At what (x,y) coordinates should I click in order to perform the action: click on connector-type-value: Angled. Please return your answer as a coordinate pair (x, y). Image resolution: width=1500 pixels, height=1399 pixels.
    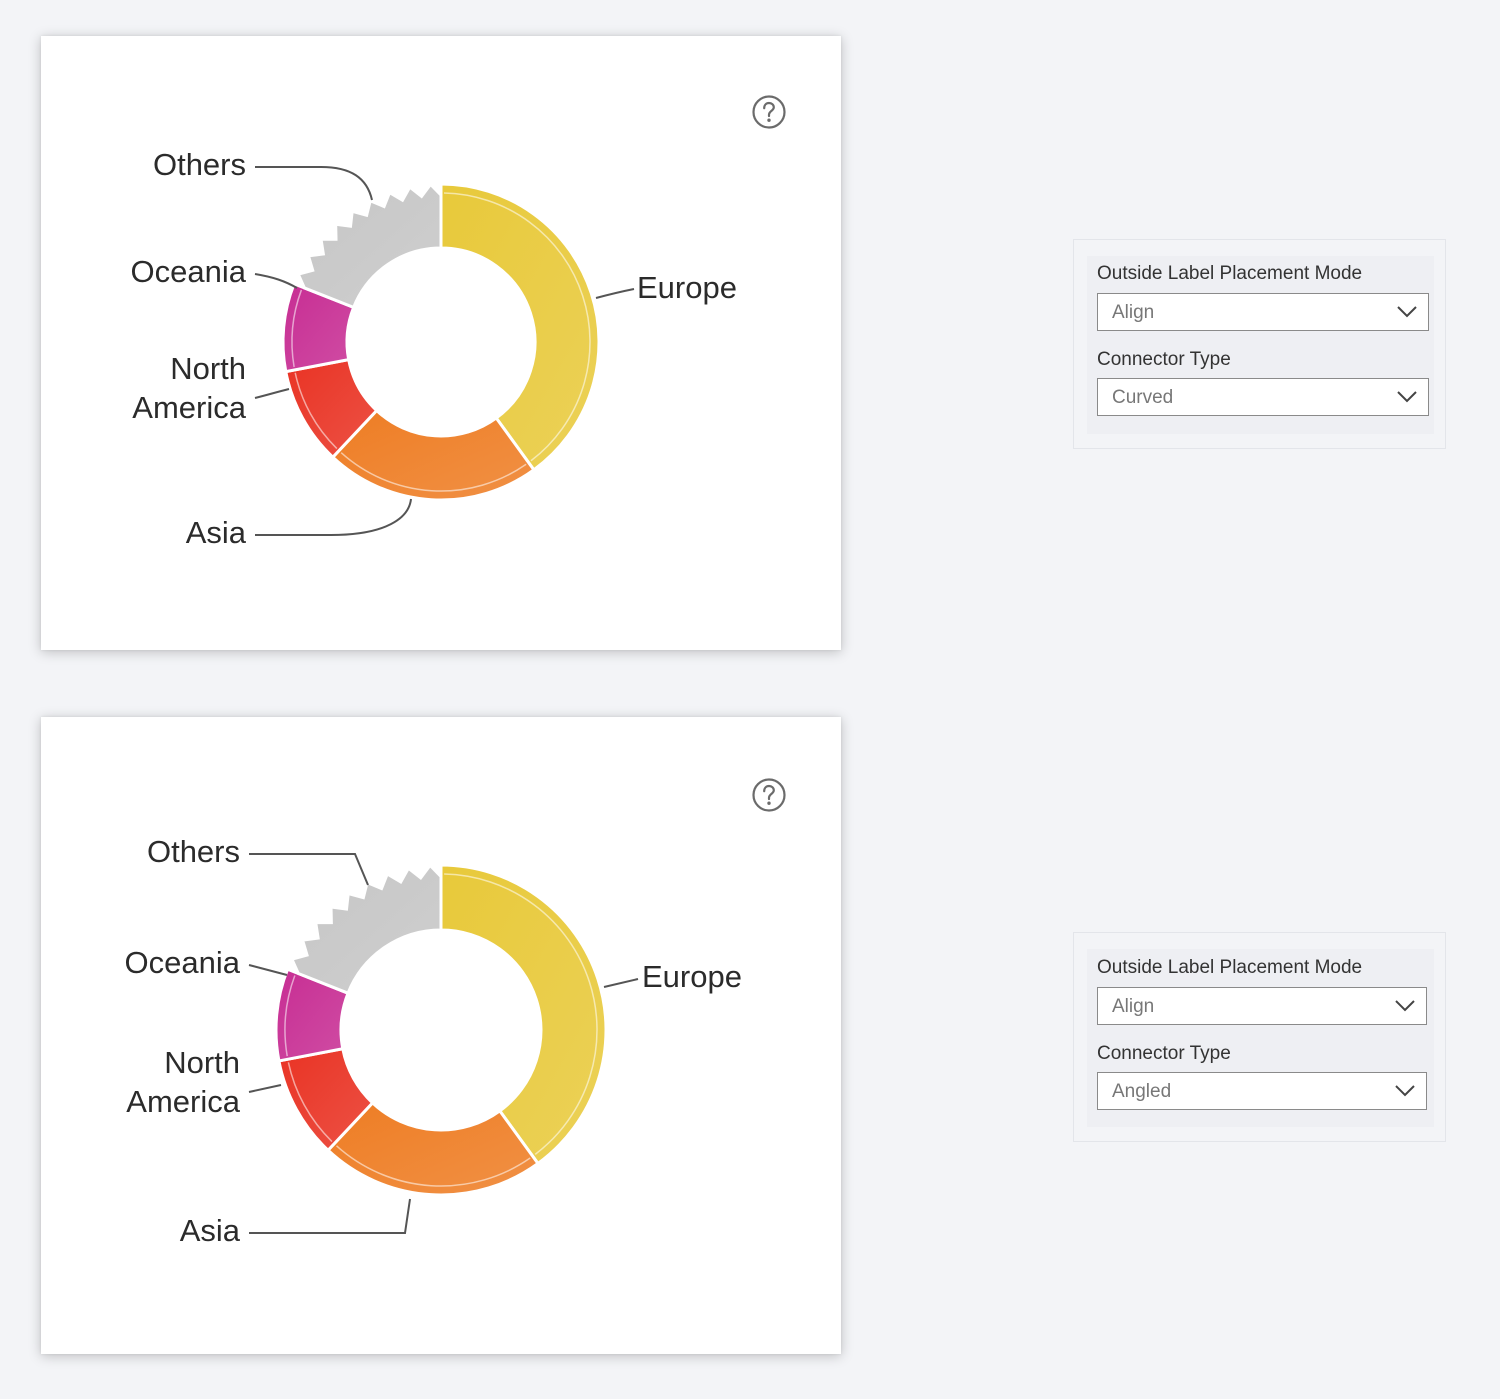
    Looking at the image, I should click on (1142, 1091).